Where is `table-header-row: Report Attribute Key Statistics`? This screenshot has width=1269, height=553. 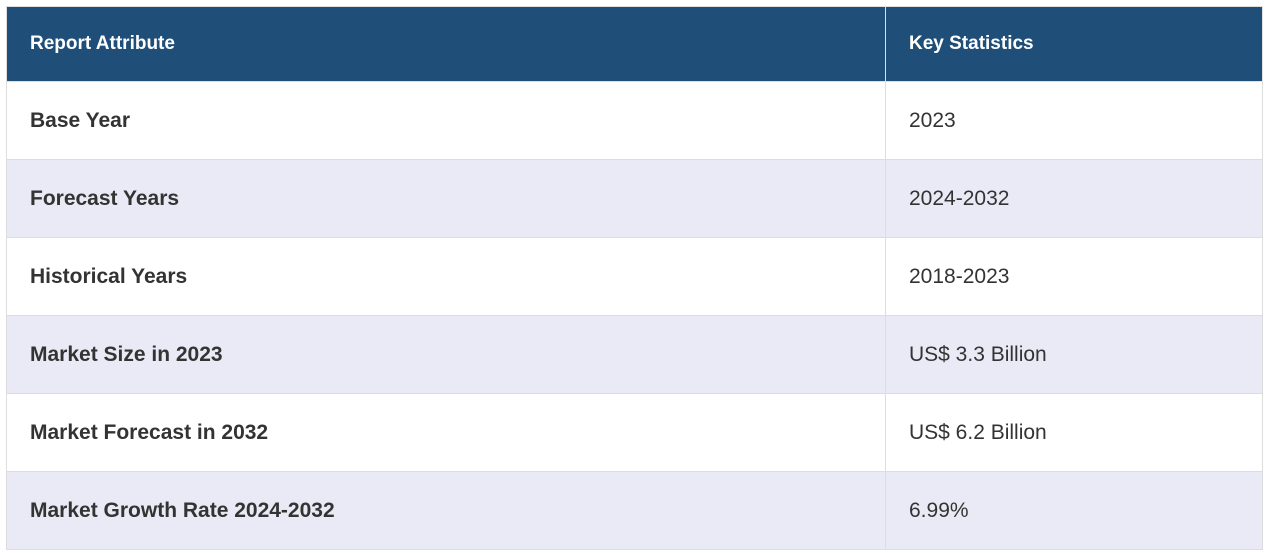
table-header-row: Report Attribute Key Statistics is located at coordinates (634, 44).